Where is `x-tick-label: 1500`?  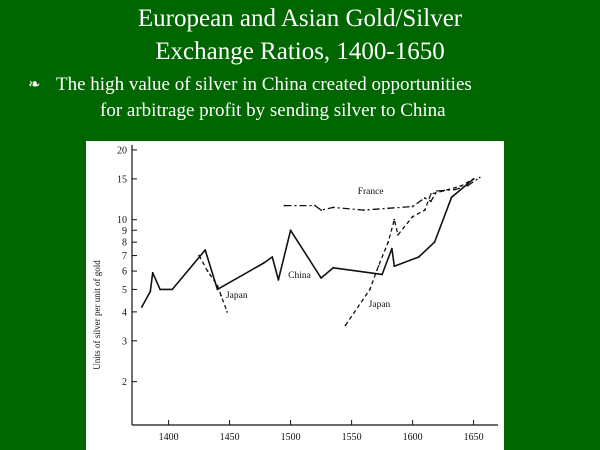
x-tick-label: 1500 is located at coordinates (291, 437).